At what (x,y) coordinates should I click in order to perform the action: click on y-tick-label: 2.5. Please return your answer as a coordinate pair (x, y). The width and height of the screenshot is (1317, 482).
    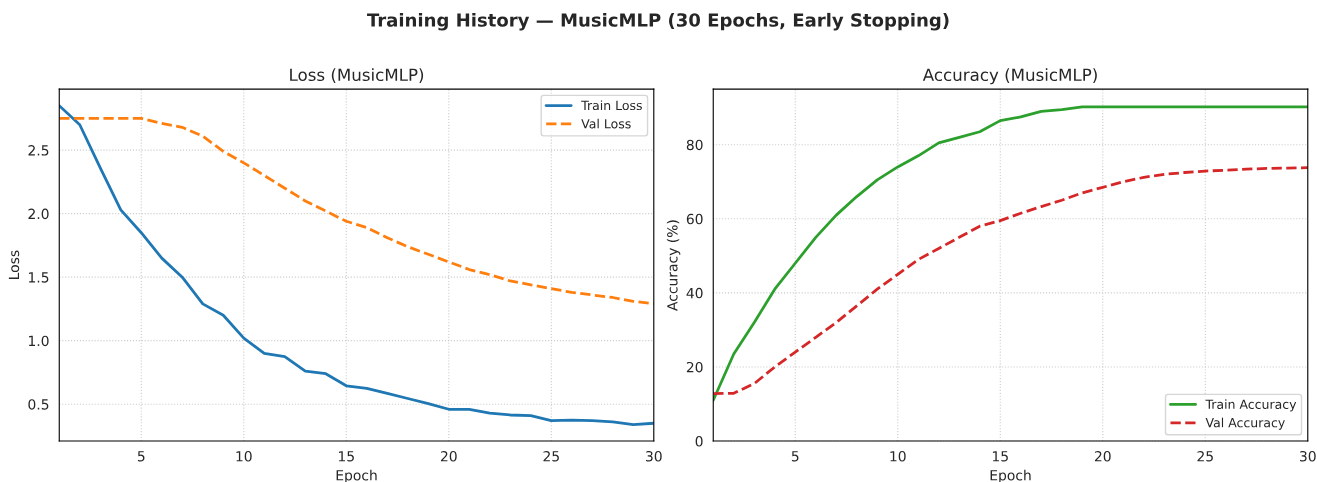
    Looking at the image, I should click on (38, 150).